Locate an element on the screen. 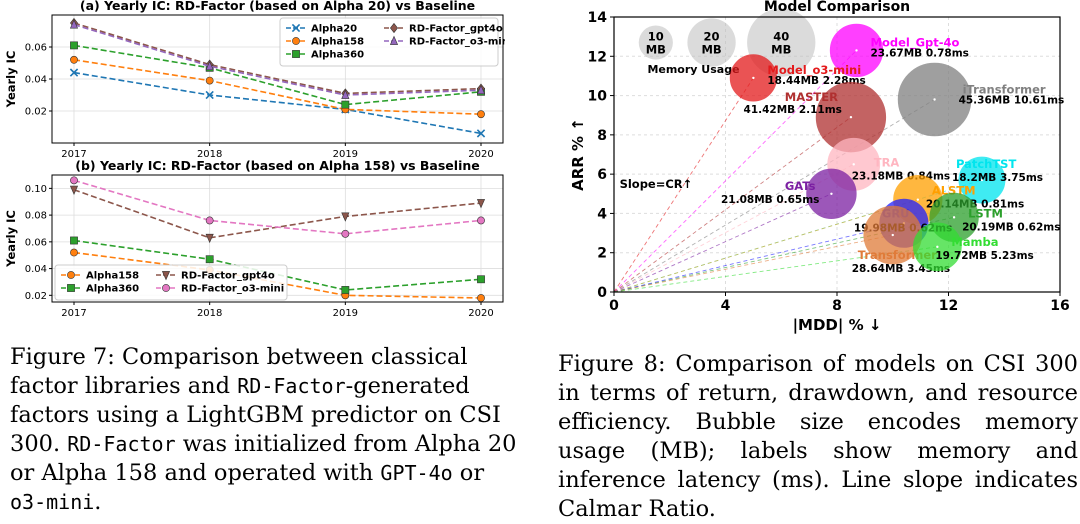 This screenshot has height=524, width=1080. x-tick-label: 4 is located at coordinates (726, 306).